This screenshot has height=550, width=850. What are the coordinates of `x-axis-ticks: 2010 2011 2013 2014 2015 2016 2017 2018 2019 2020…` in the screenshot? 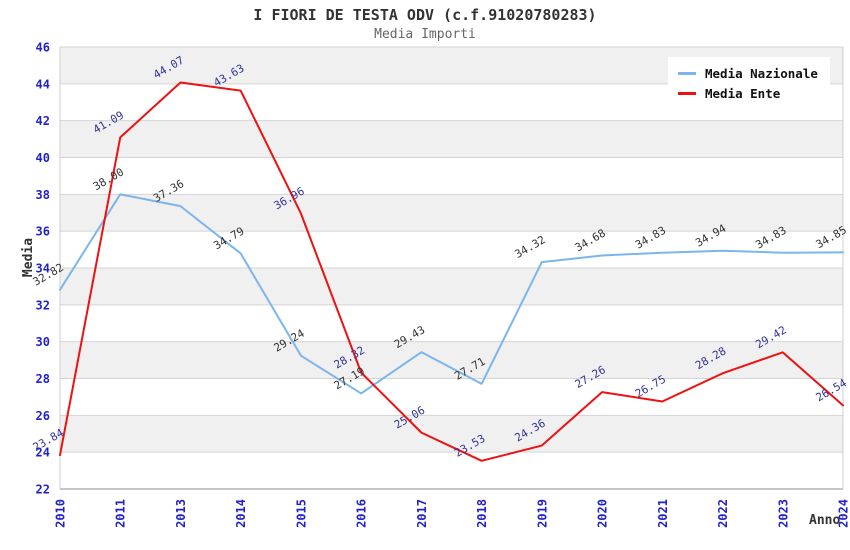 It's located at (452, 513).